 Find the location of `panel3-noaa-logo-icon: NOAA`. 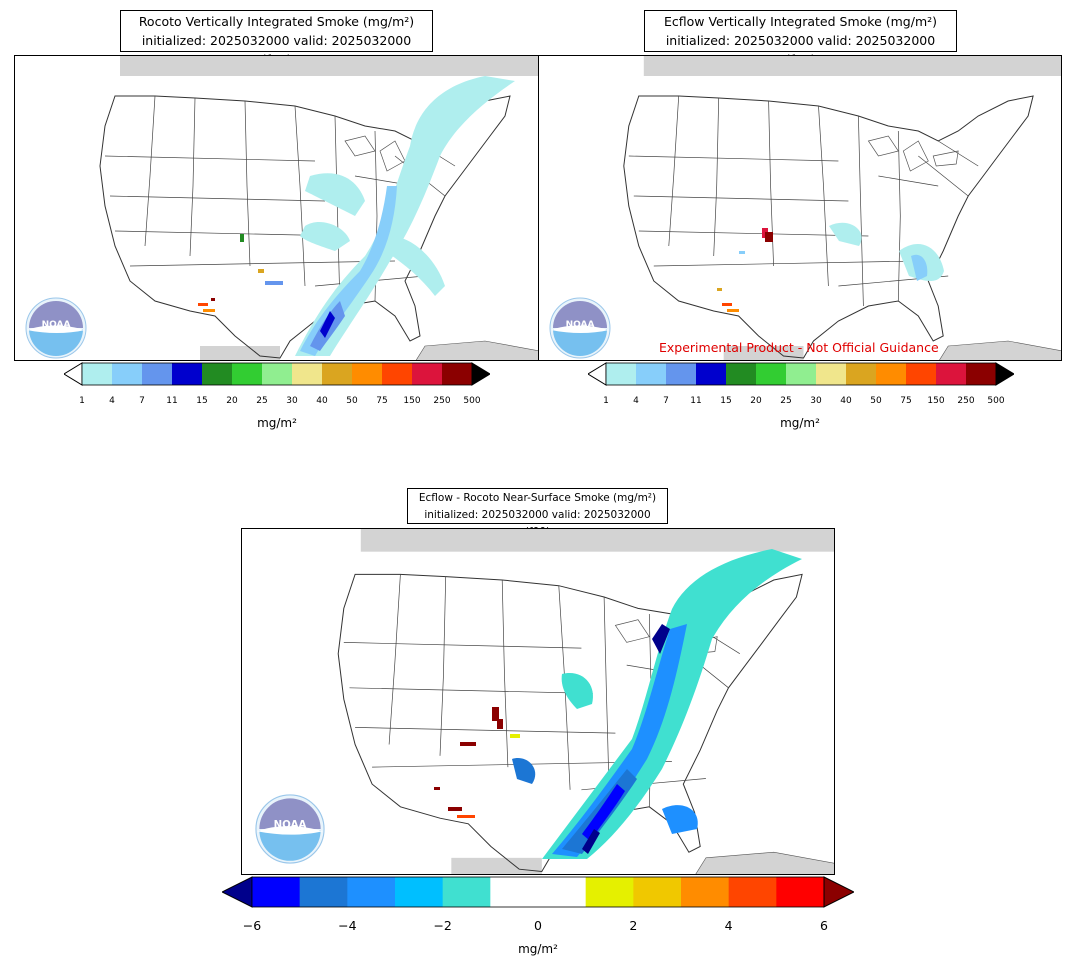

panel3-noaa-logo-icon: NOAA is located at coordinates (290, 829).